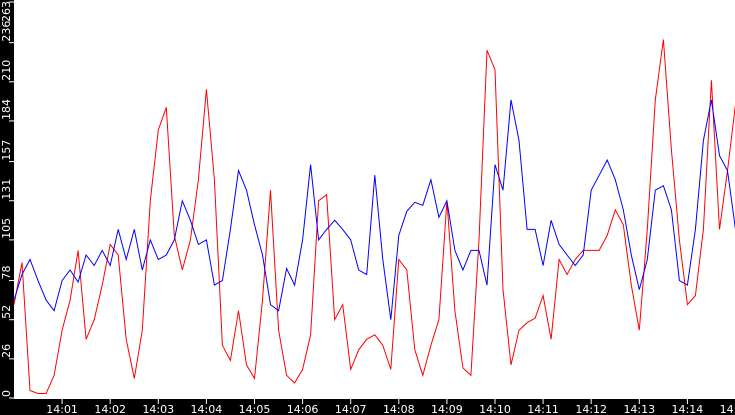 This screenshot has height=415, width=735. What do you see at coordinates (6, 150) in the screenshot?
I see `y-tick-label: 157` at bounding box center [6, 150].